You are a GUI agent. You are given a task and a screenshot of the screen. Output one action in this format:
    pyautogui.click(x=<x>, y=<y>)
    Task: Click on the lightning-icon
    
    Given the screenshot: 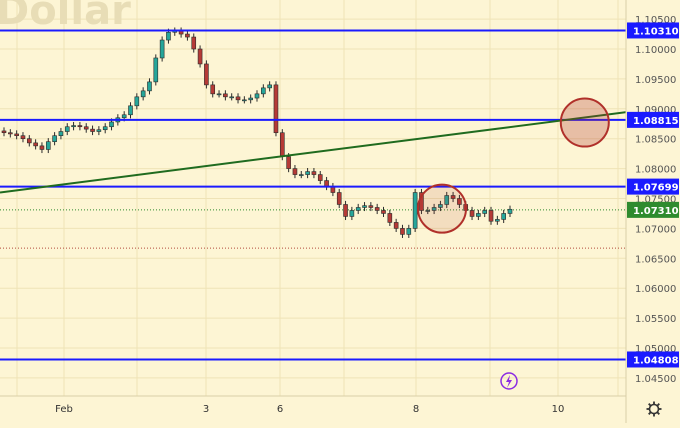 What is the action you would take?
    pyautogui.click(x=509, y=381)
    